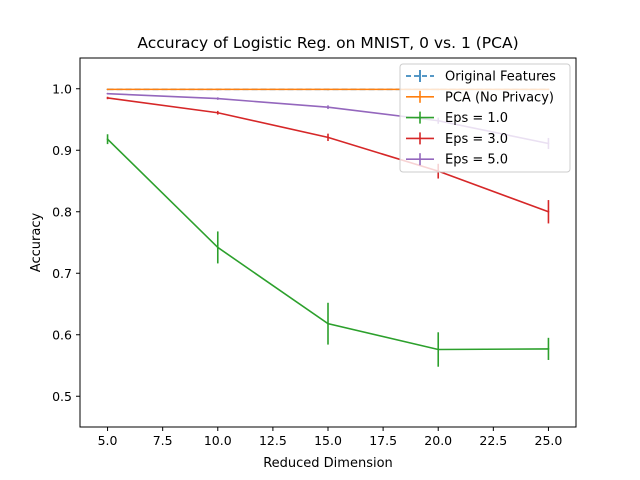 This screenshot has width=640, height=480. Describe the element at coordinates (499, 97) in the screenshot. I see `legend-label: PCA (No Privacy)` at that location.